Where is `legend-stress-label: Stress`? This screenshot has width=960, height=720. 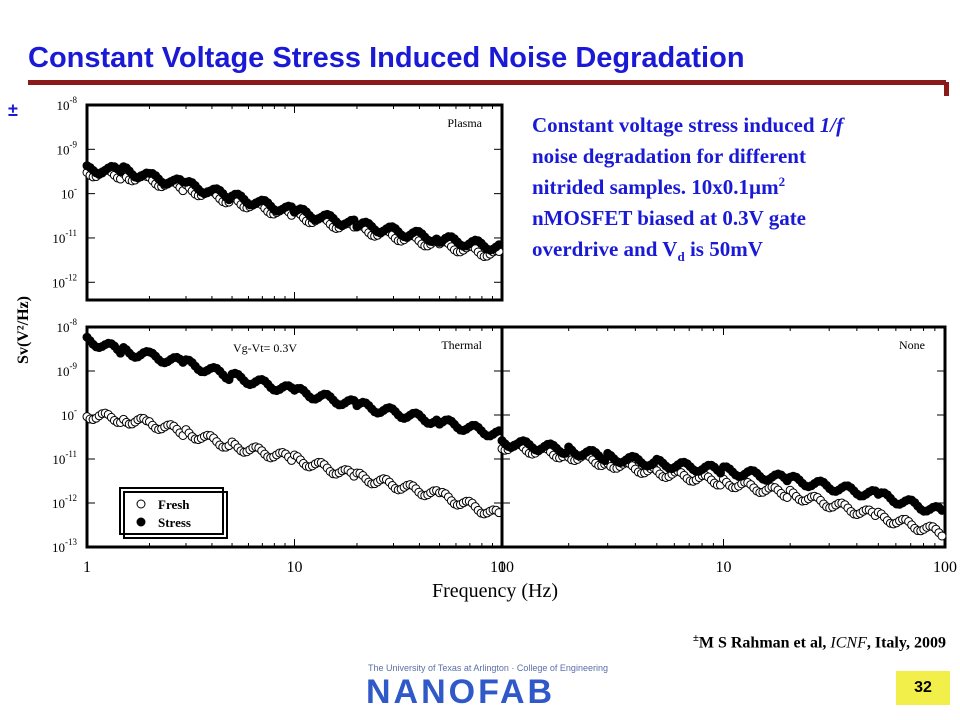 legend-stress-label: Stress is located at coordinates (174, 522).